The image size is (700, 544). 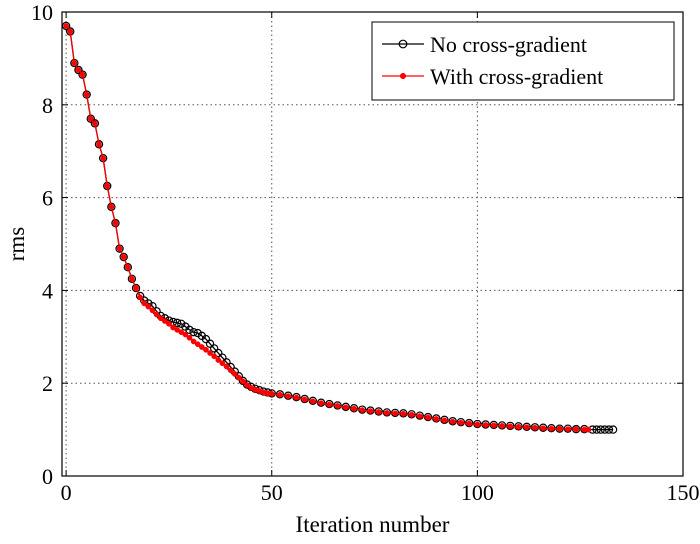 I want to click on x-tick-label: 0, so click(x=66, y=492).